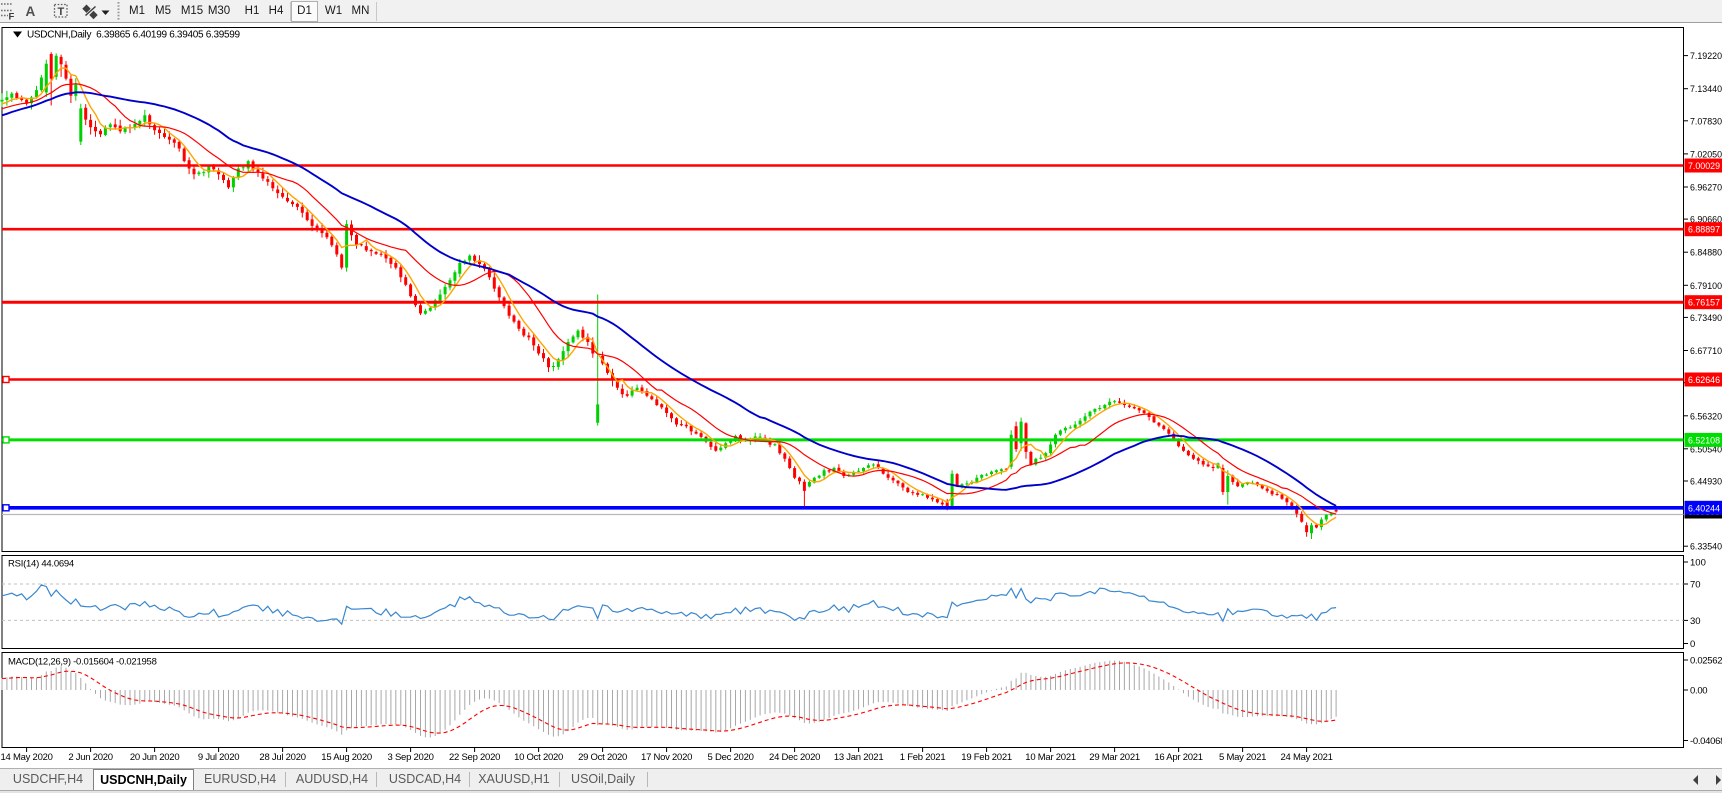 This screenshot has height=793, width=1722. I want to click on svg-text: 6.90660, so click(1706, 220).